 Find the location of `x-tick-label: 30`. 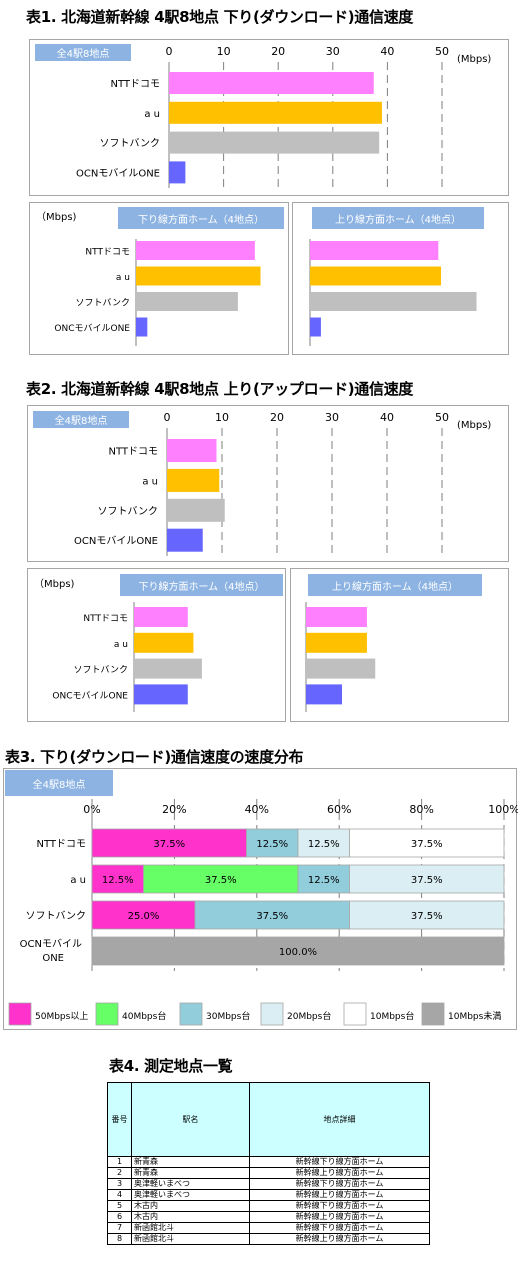

x-tick-label: 30 is located at coordinates (332, 417).